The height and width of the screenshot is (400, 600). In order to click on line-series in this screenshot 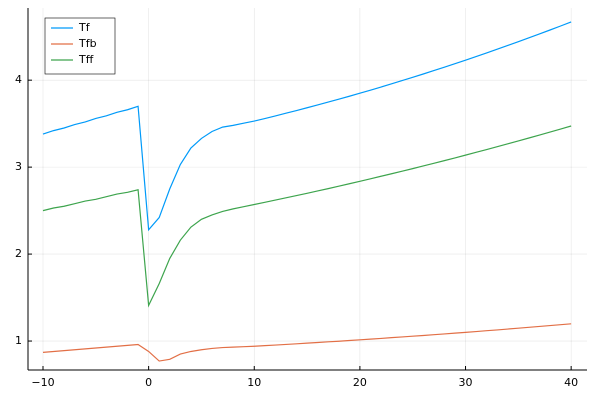, I will do `click(307, 342)`.